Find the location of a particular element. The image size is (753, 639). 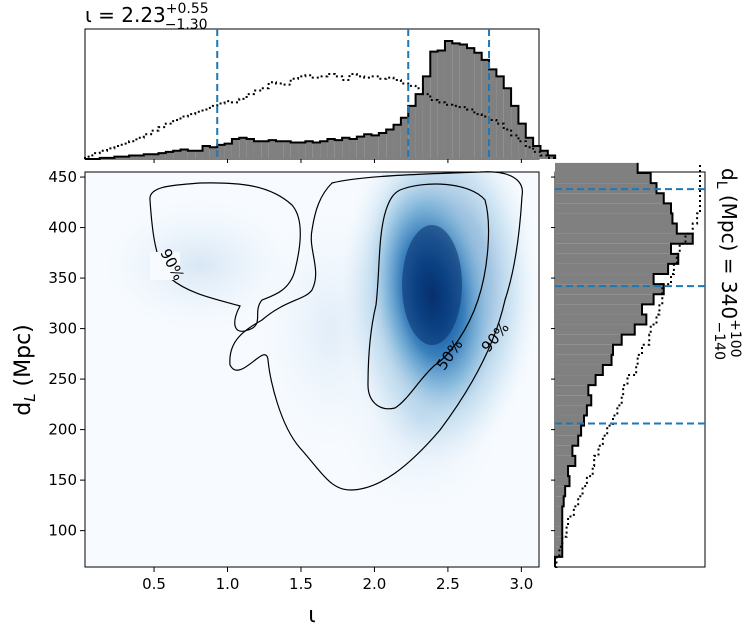

right-marginal-title: dL (Mpc) = 340+100−140 is located at coordinates (727, 264).